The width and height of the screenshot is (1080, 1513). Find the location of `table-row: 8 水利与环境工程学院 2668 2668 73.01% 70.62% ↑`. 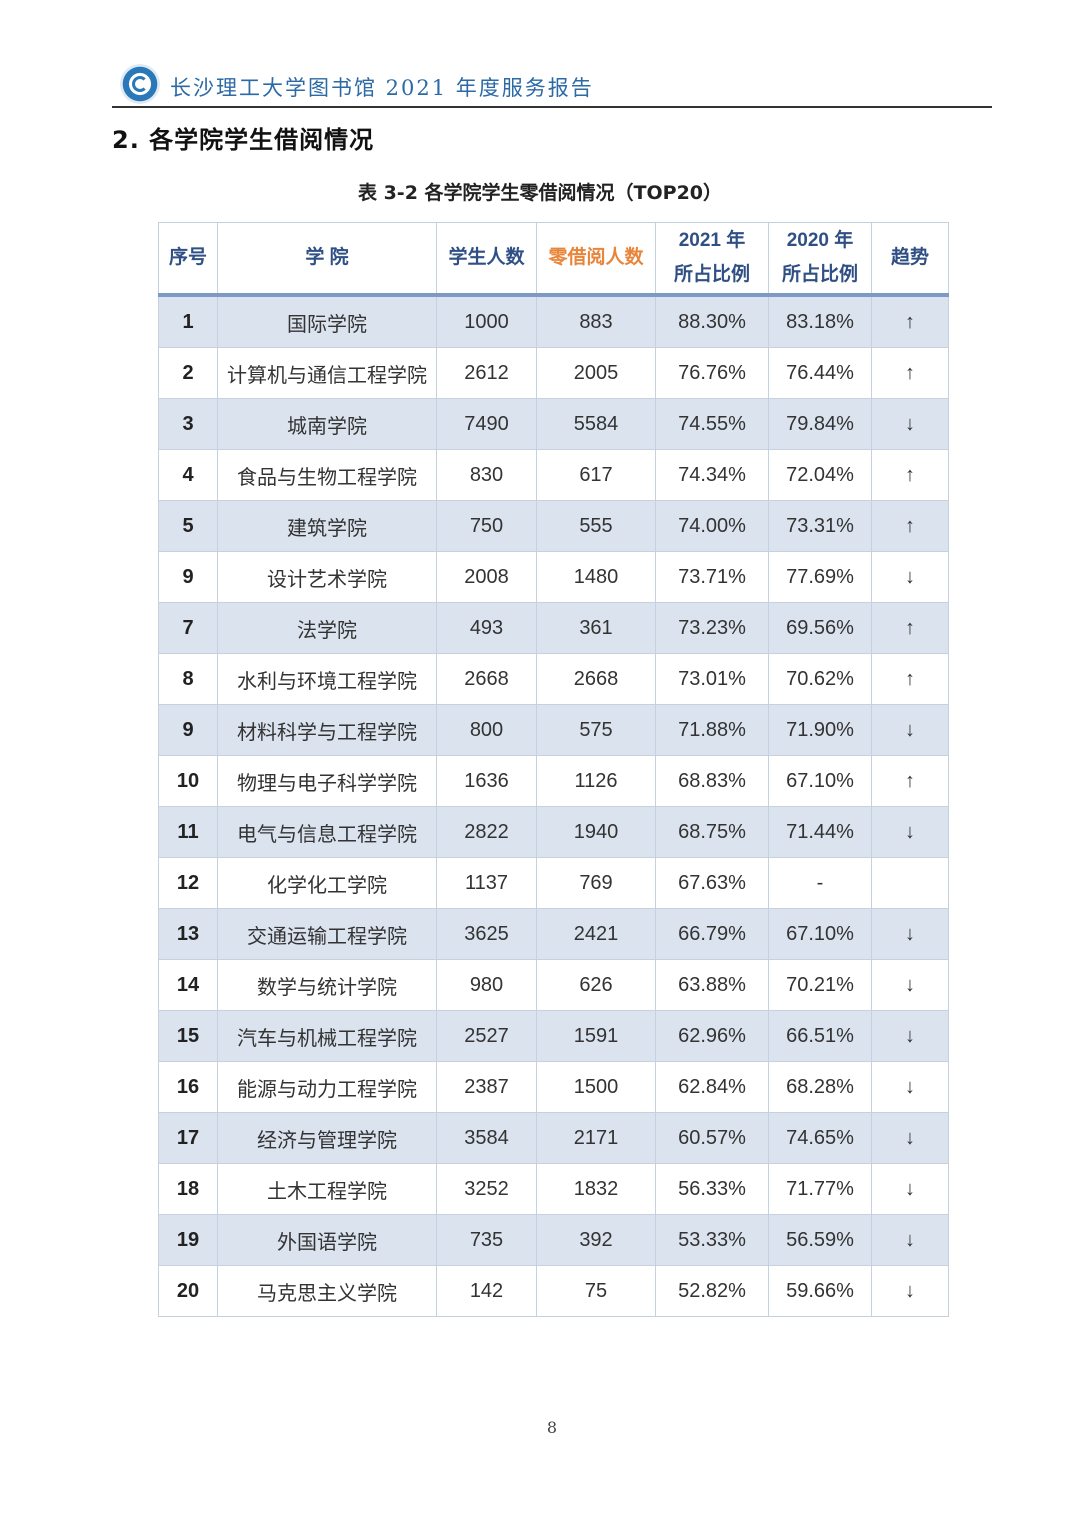

table-row: 8 水利与环境工程学院 2668 2668 73.01% 70.62% ↑ is located at coordinates (553, 679).